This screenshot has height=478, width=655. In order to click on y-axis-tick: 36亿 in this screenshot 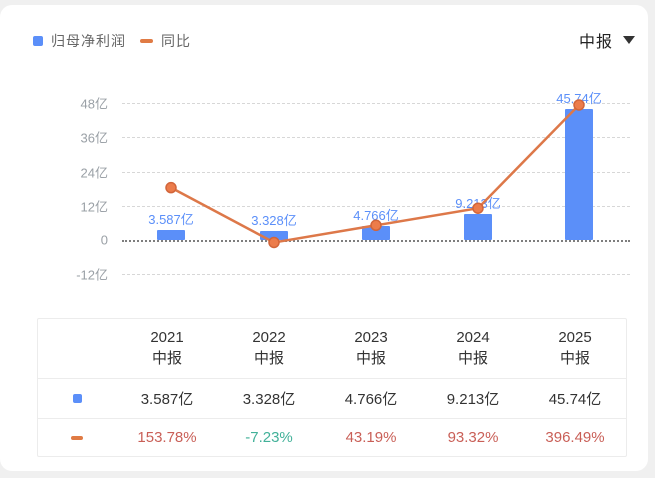, I will do `click(94, 138)`.